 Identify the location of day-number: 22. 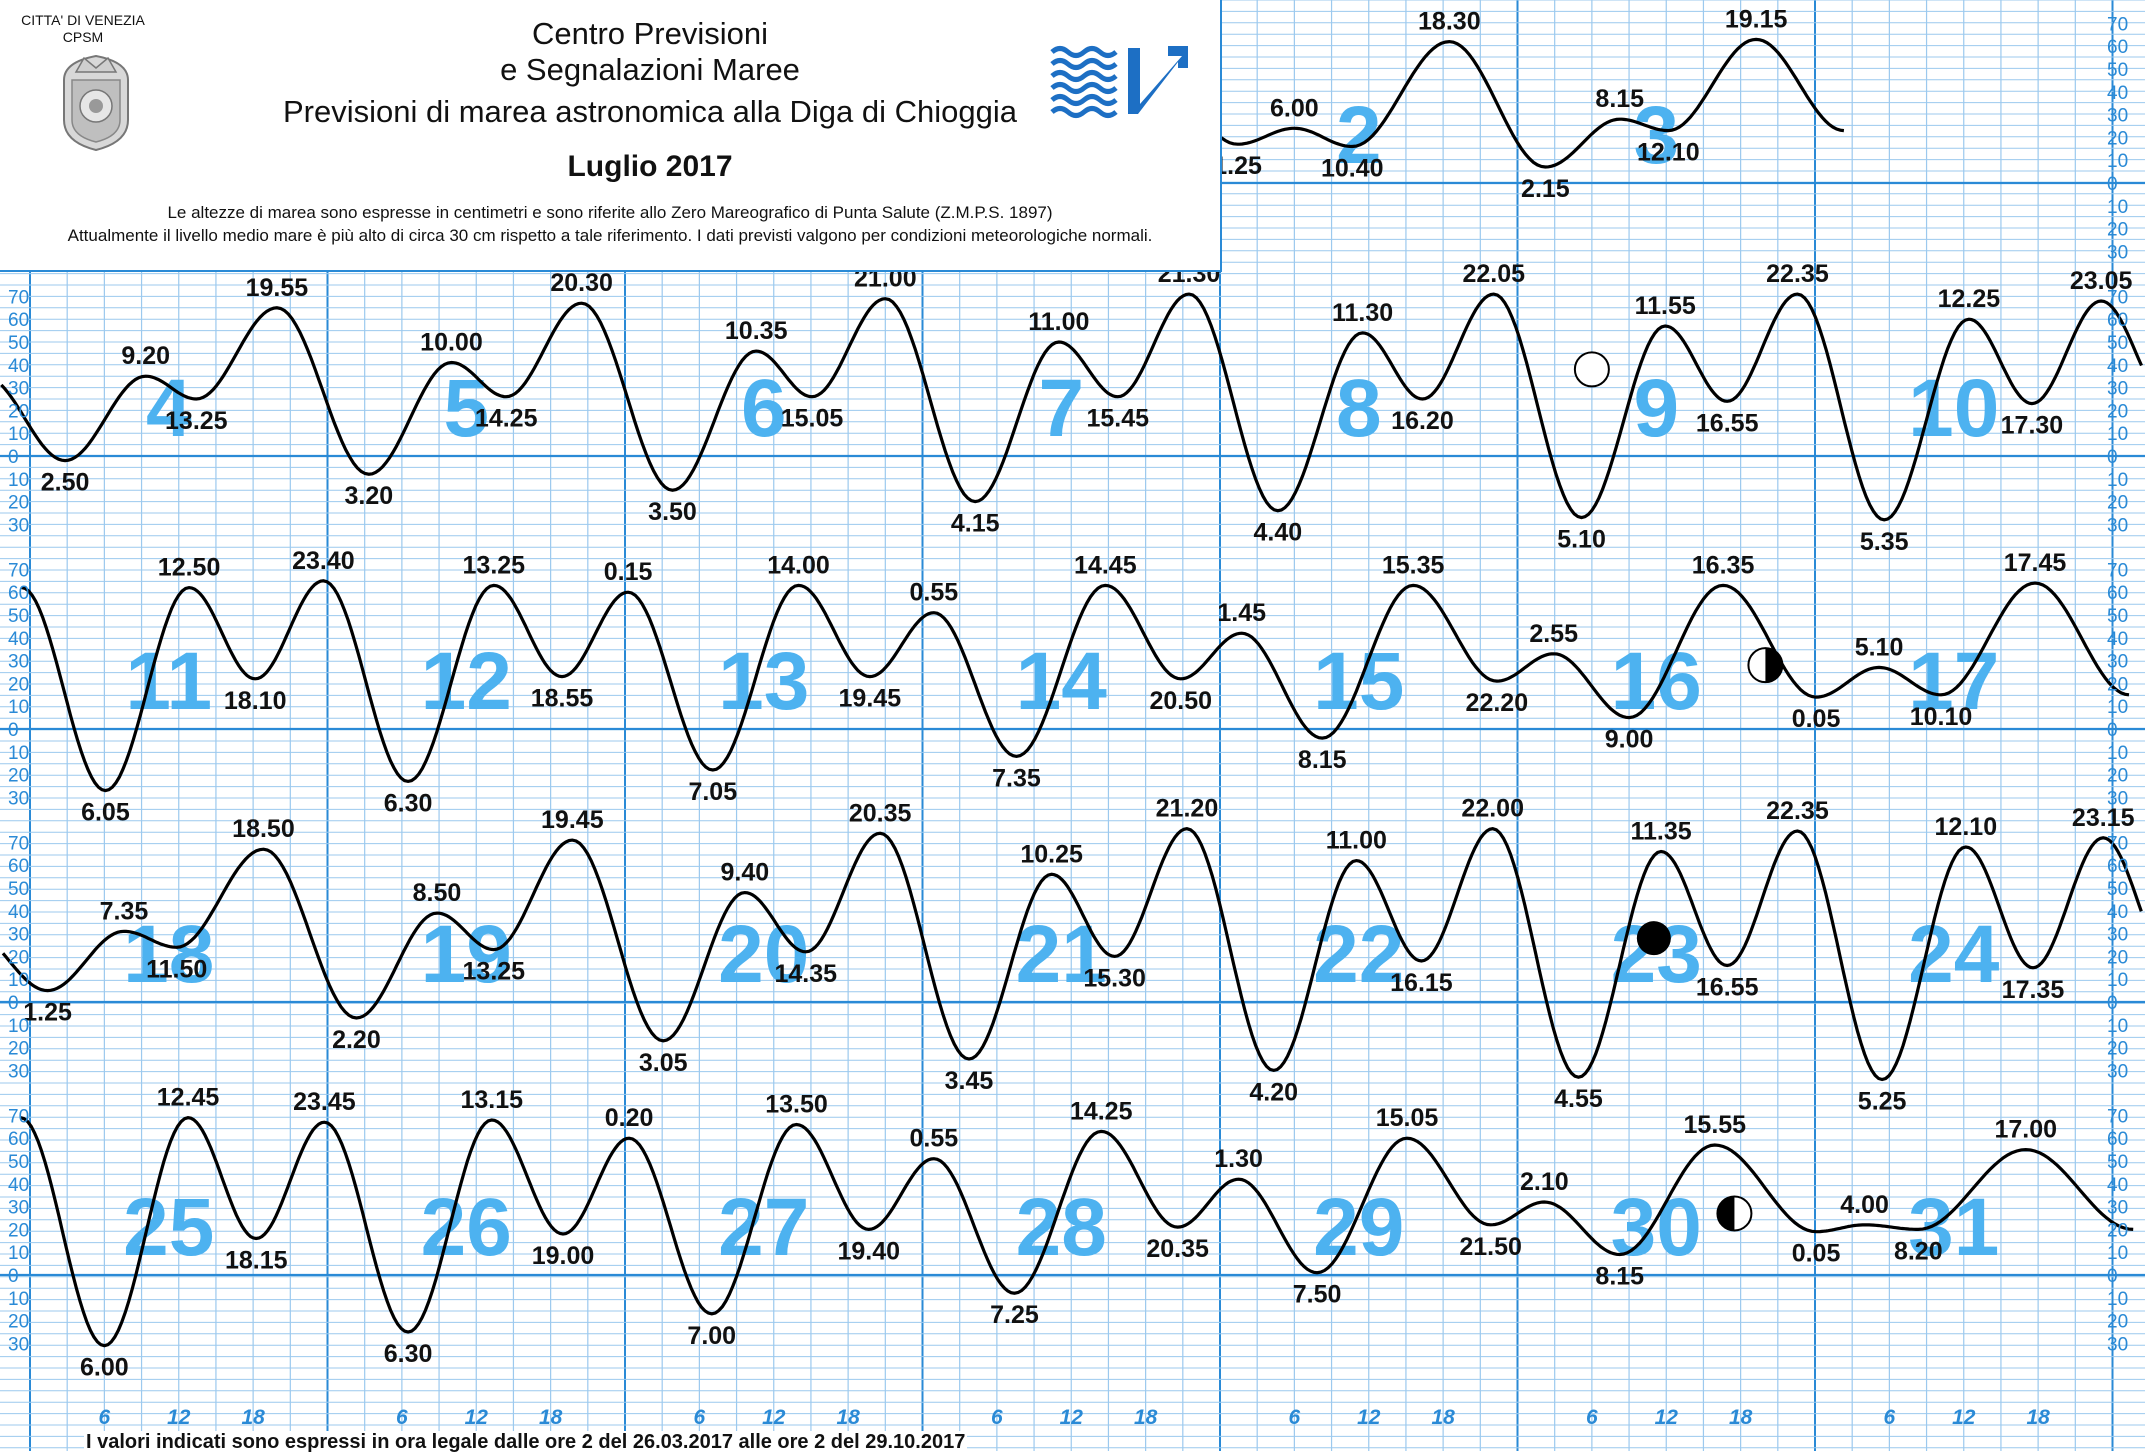
(1358, 954).